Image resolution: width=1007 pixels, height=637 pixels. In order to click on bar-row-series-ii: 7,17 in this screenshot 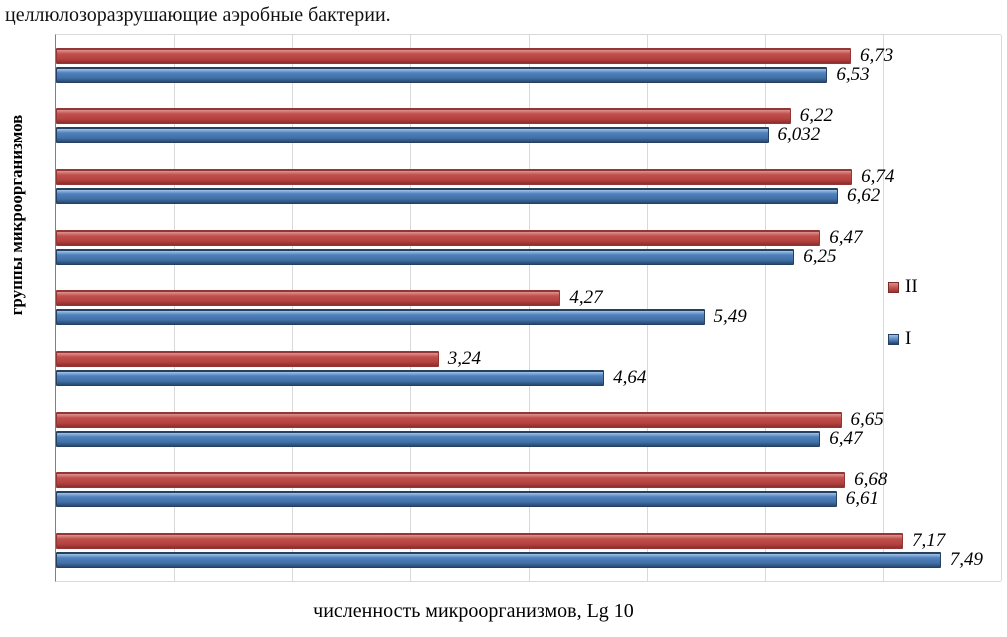, I will do `click(528, 541)`.